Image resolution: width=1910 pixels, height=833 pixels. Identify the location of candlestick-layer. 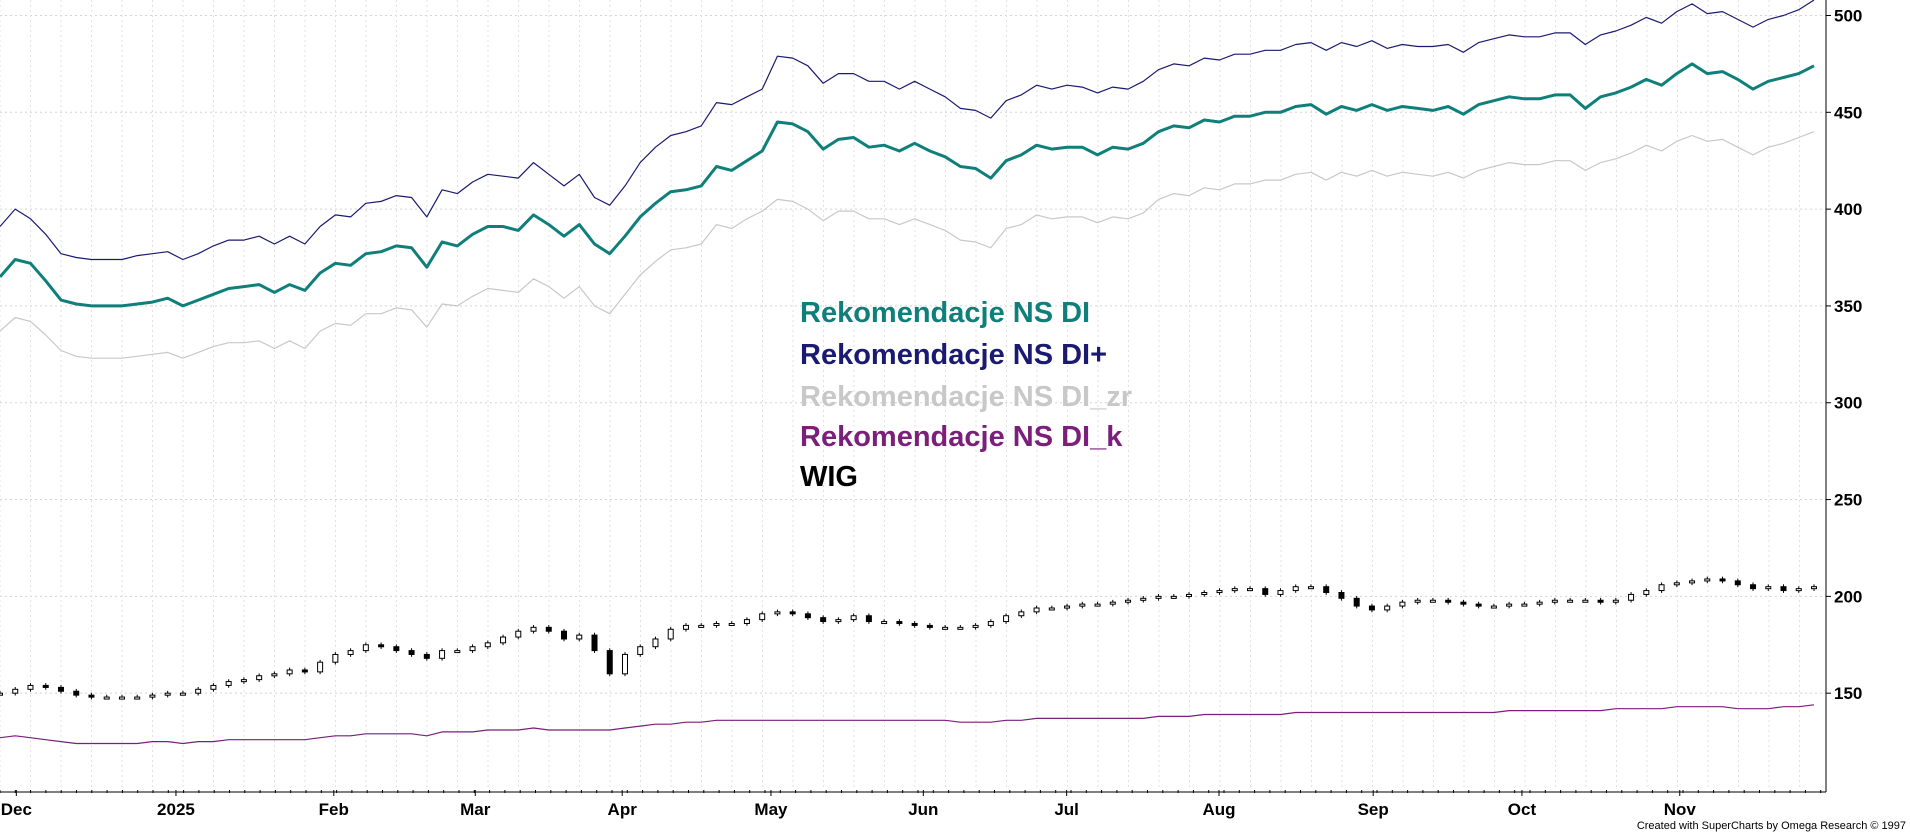
(908, 638).